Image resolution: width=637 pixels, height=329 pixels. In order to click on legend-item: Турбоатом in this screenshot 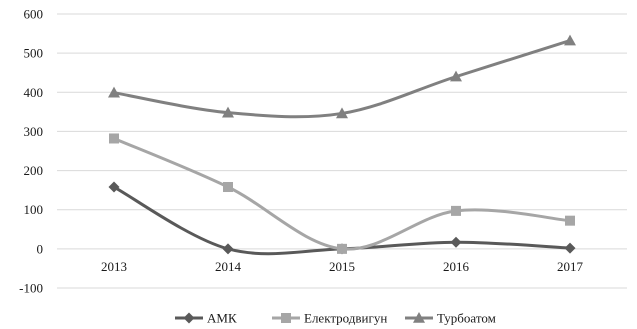, I will do `click(450, 318)`.